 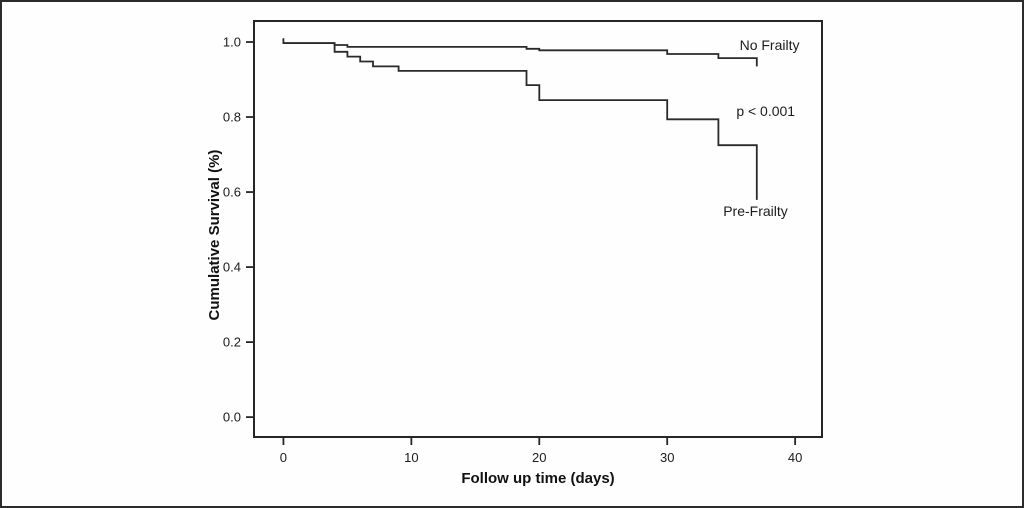 What do you see at coordinates (232, 192) in the screenshot?
I see `y-tick-label: 0.6` at bounding box center [232, 192].